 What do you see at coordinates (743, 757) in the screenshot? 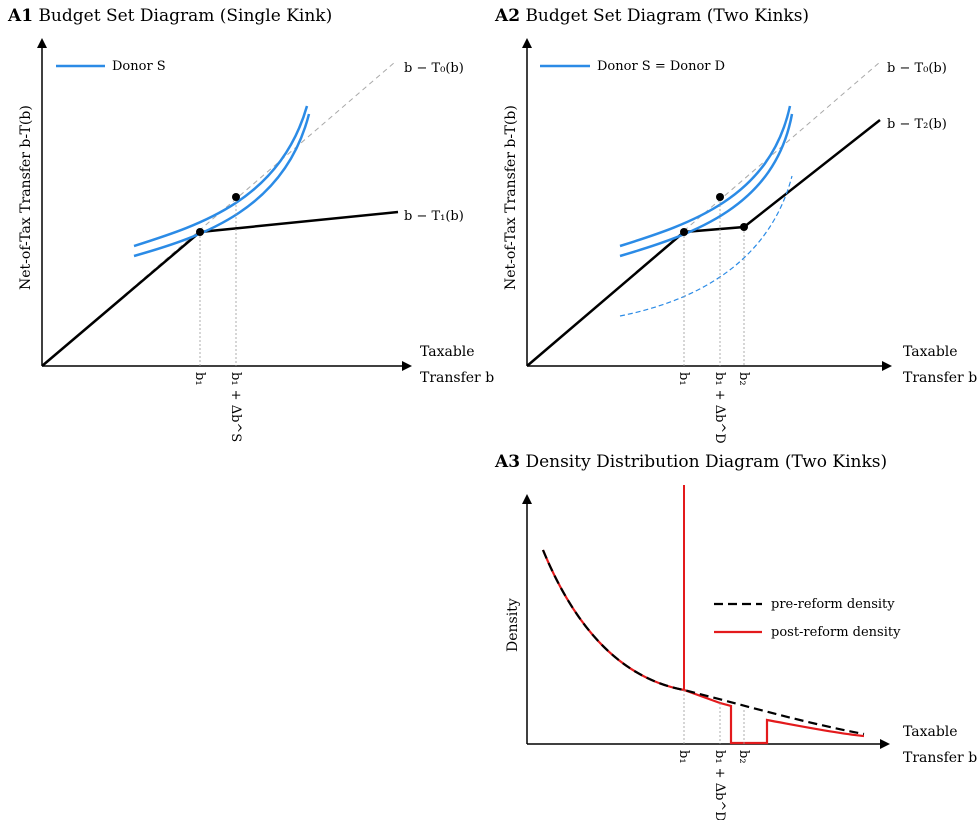
I see `a3-tick-b2: b₂` at bounding box center [743, 757].